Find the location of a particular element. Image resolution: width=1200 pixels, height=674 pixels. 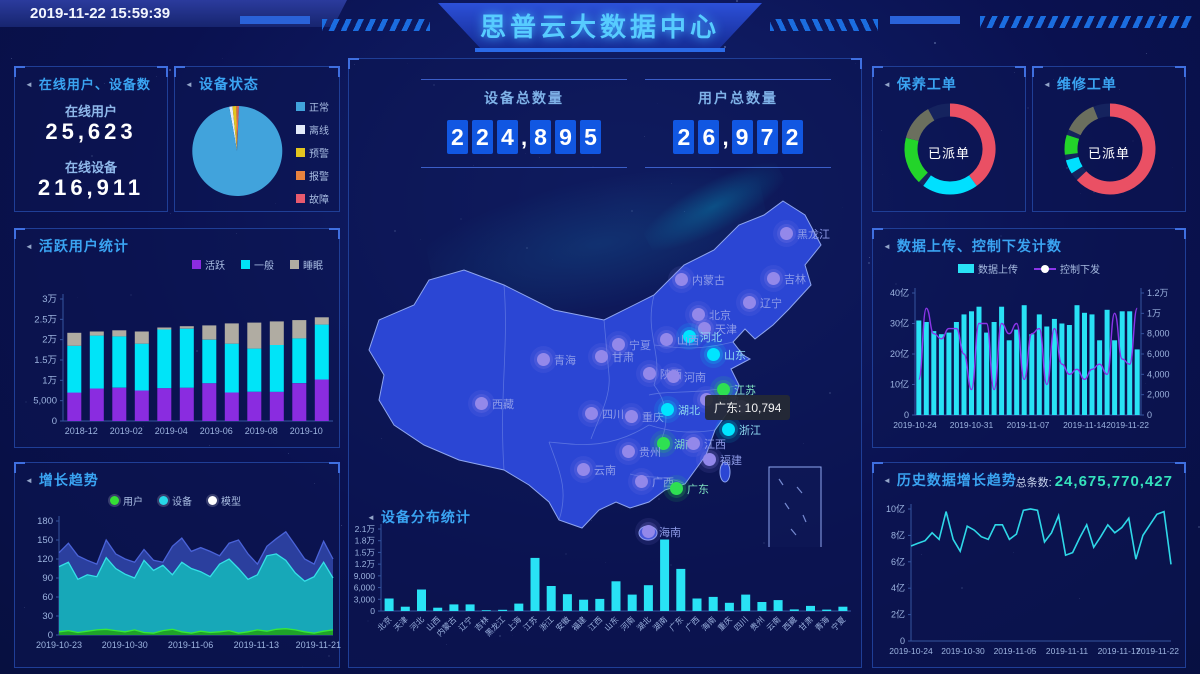

legend-item: 预警 is located at coordinates (312, 152).